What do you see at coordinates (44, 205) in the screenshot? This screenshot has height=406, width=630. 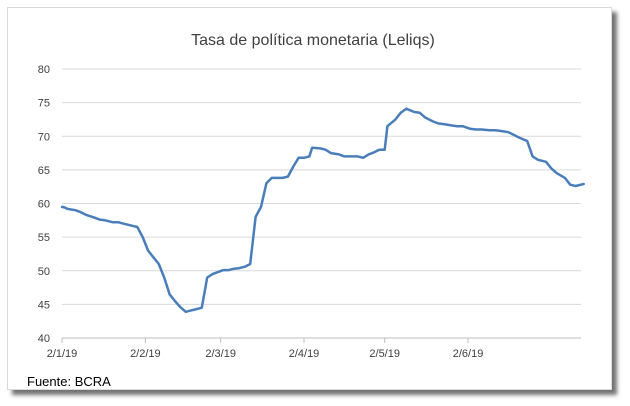 I see `y-tick-label: 60` at bounding box center [44, 205].